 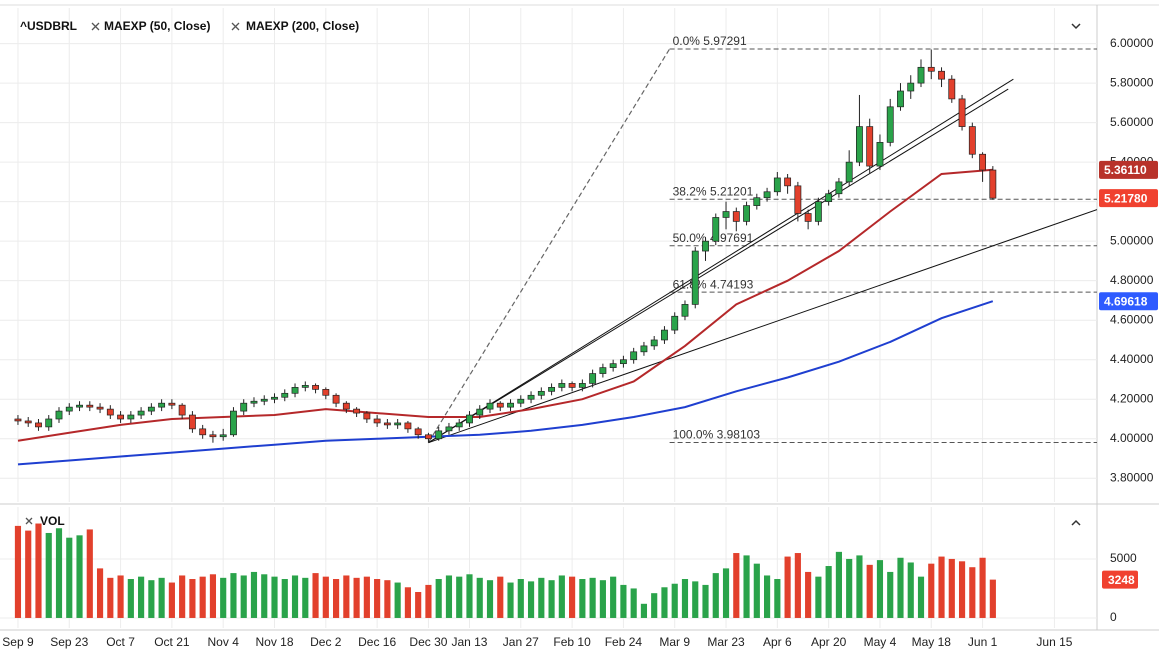 What do you see at coordinates (1125, 170) in the screenshot?
I see `price-tag-label: 5.36110` at bounding box center [1125, 170].